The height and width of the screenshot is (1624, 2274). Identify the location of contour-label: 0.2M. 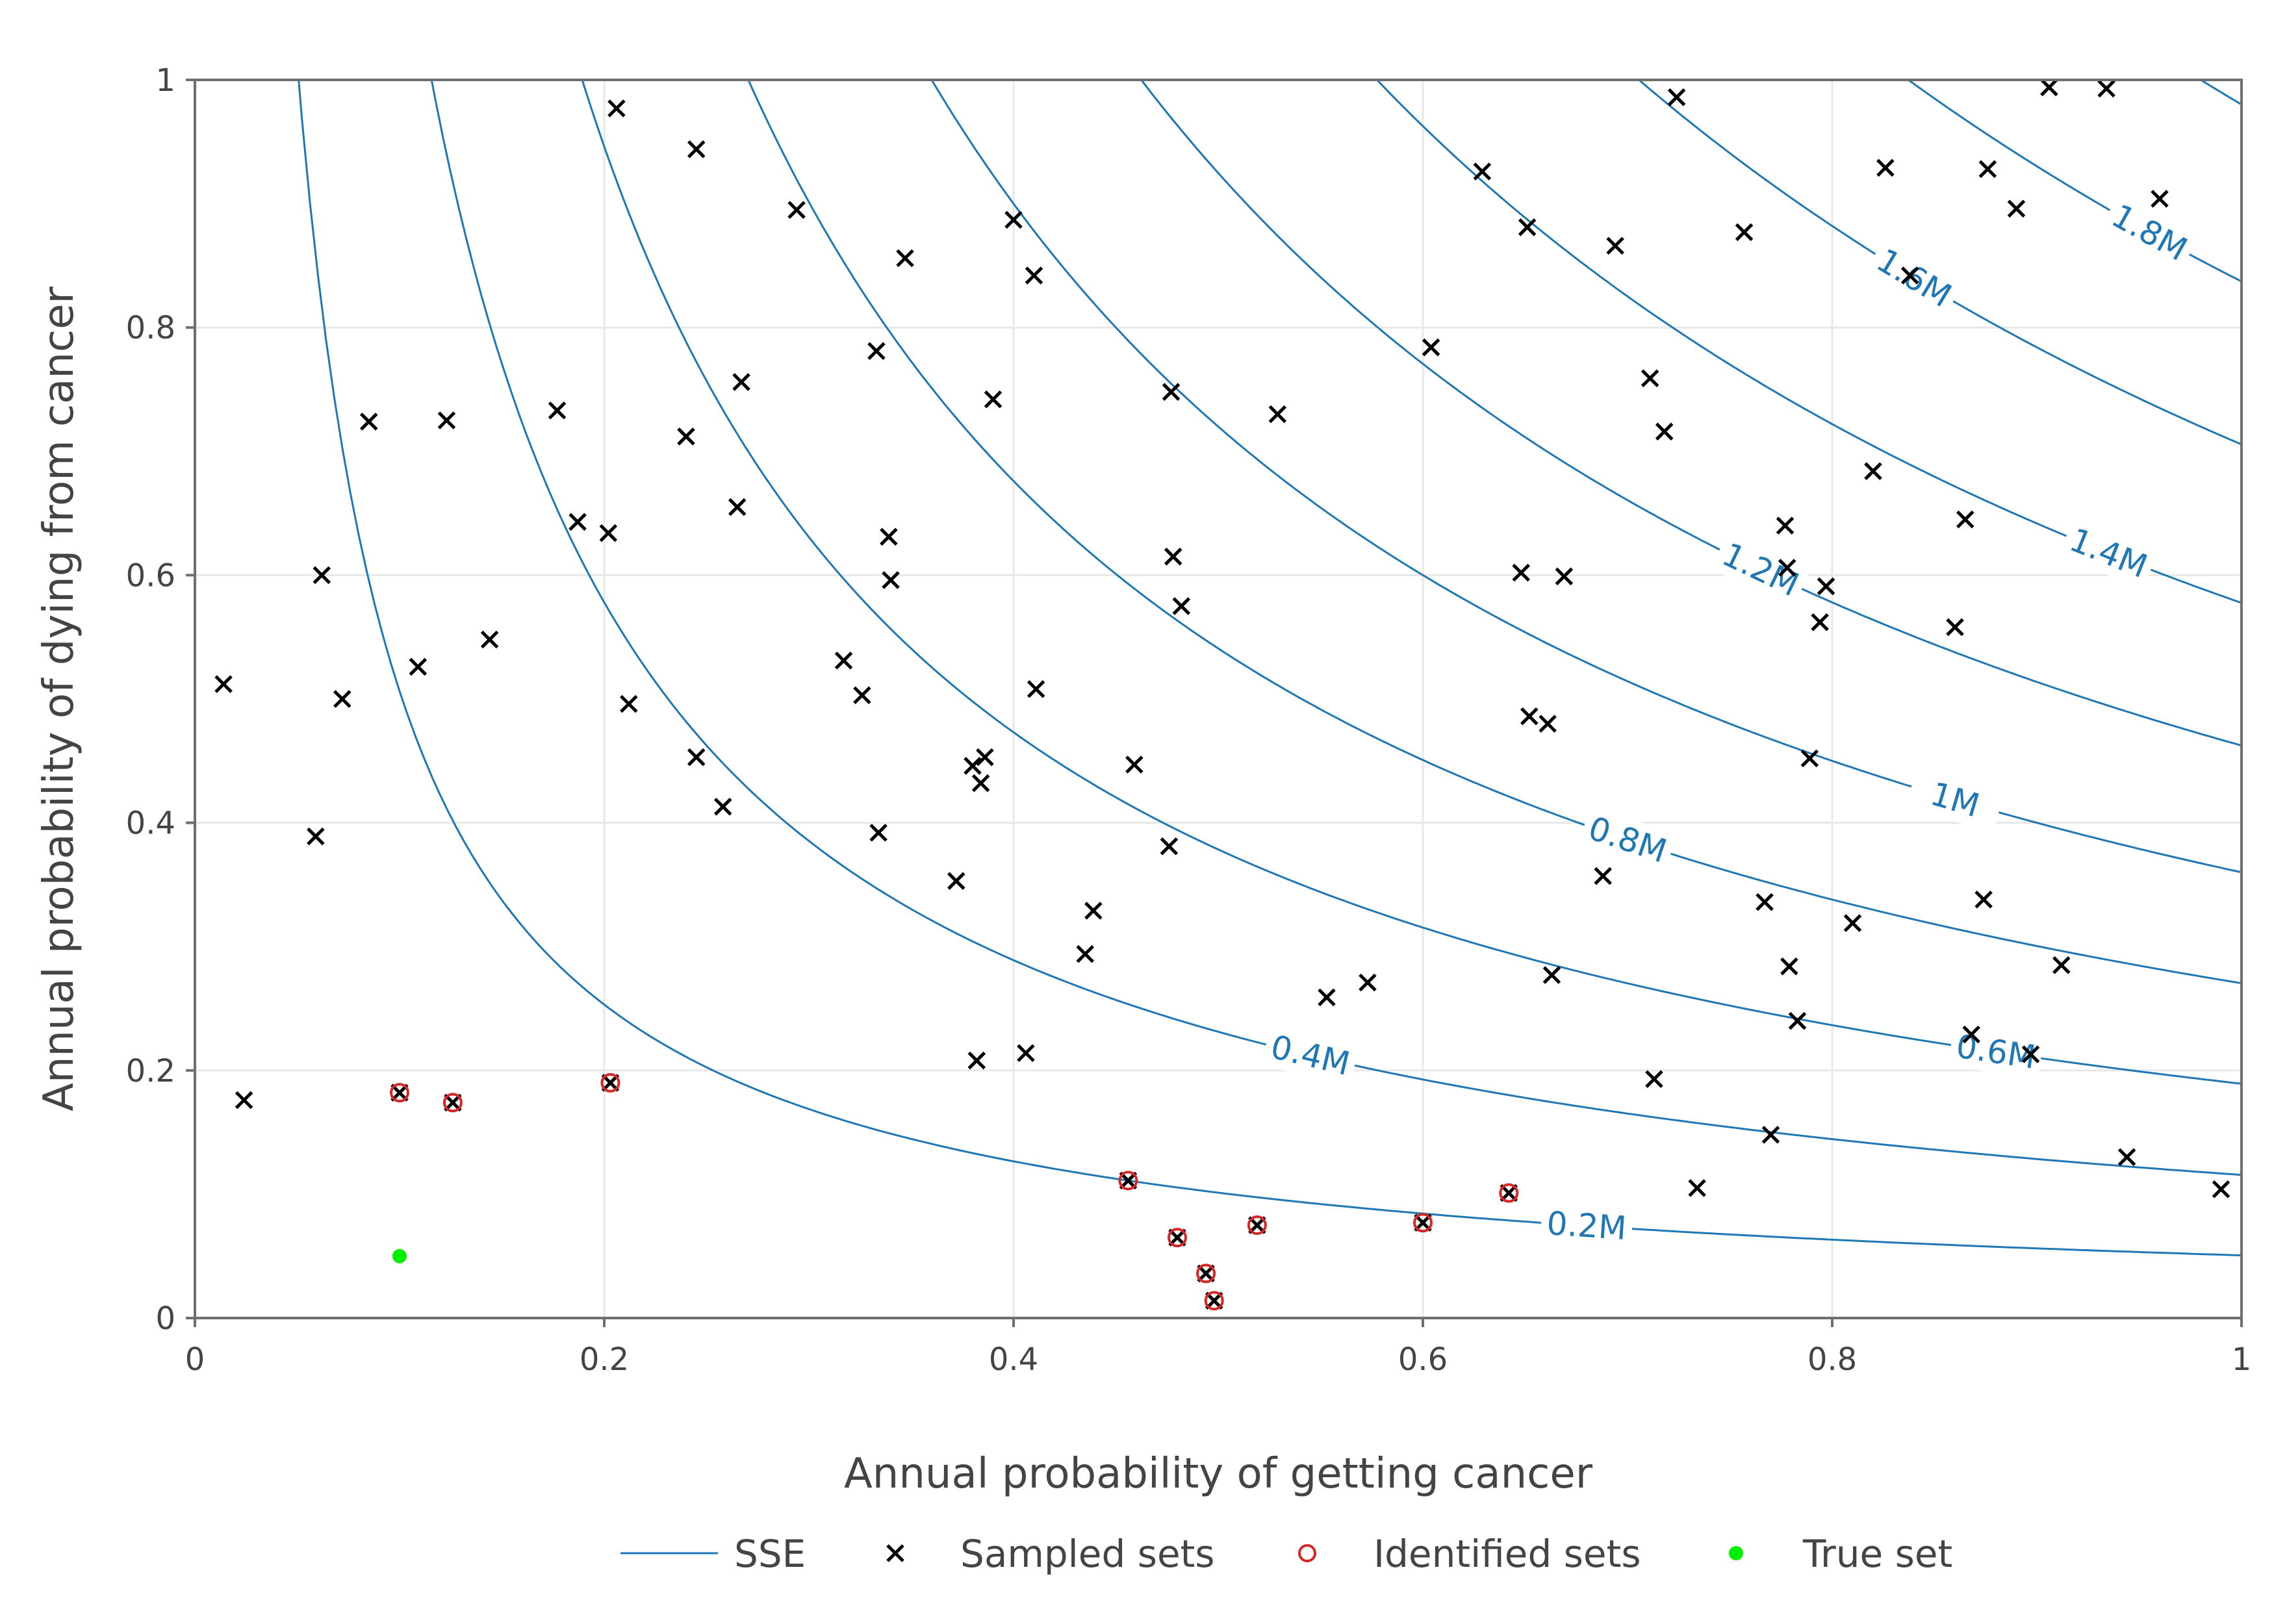
(1587, 1225).